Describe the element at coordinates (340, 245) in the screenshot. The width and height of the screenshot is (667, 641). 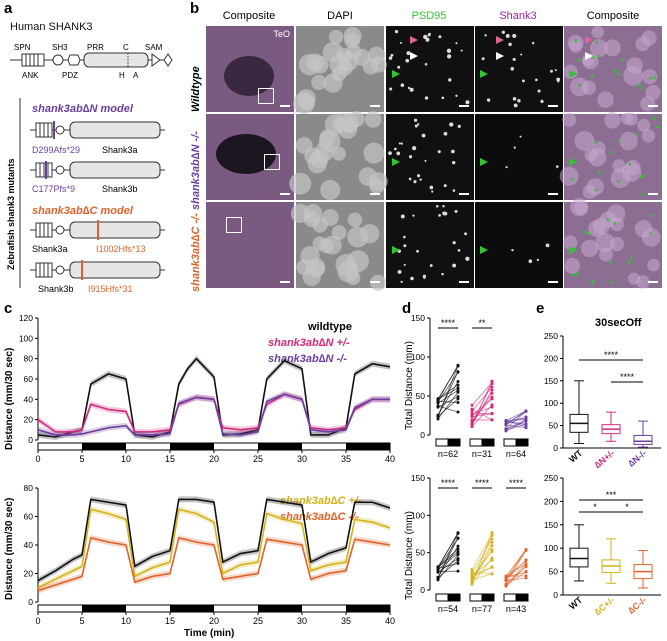
I see `micrograph-dc-dapi` at that location.